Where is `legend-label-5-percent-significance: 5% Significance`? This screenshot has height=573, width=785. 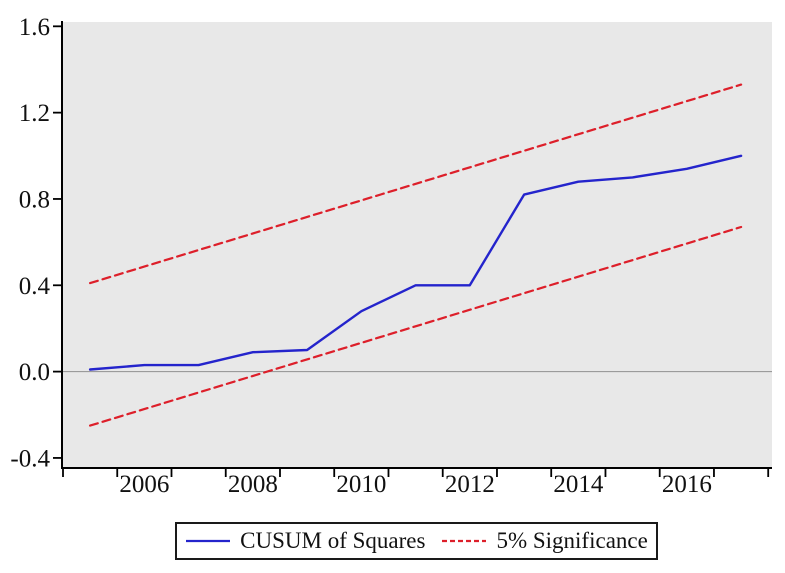 legend-label-5-percent-significance: 5% Significance is located at coordinates (572, 540).